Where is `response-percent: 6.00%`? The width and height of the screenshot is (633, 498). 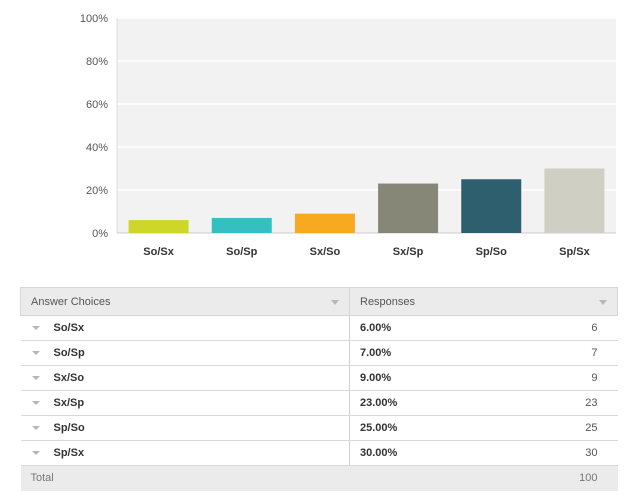
response-percent: 6.00% is located at coordinates (376, 328).